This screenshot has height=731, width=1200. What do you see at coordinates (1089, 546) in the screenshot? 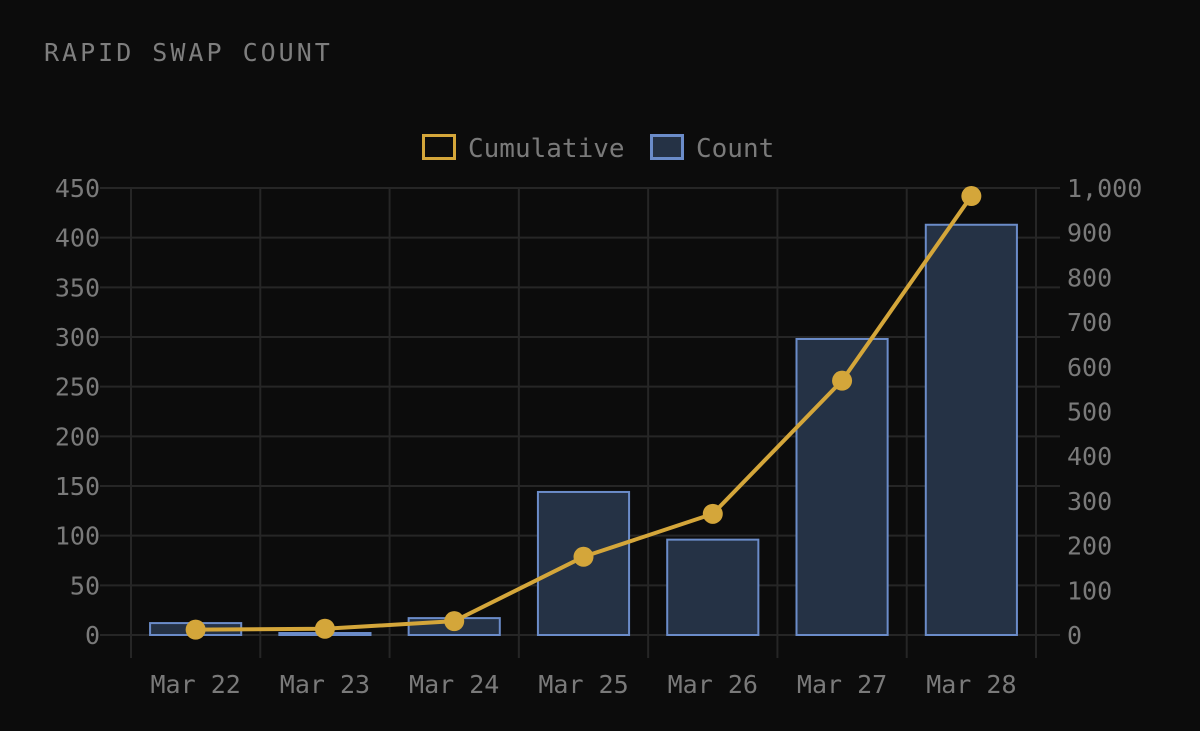
I see `y-right-tick-label: 200` at bounding box center [1089, 546].